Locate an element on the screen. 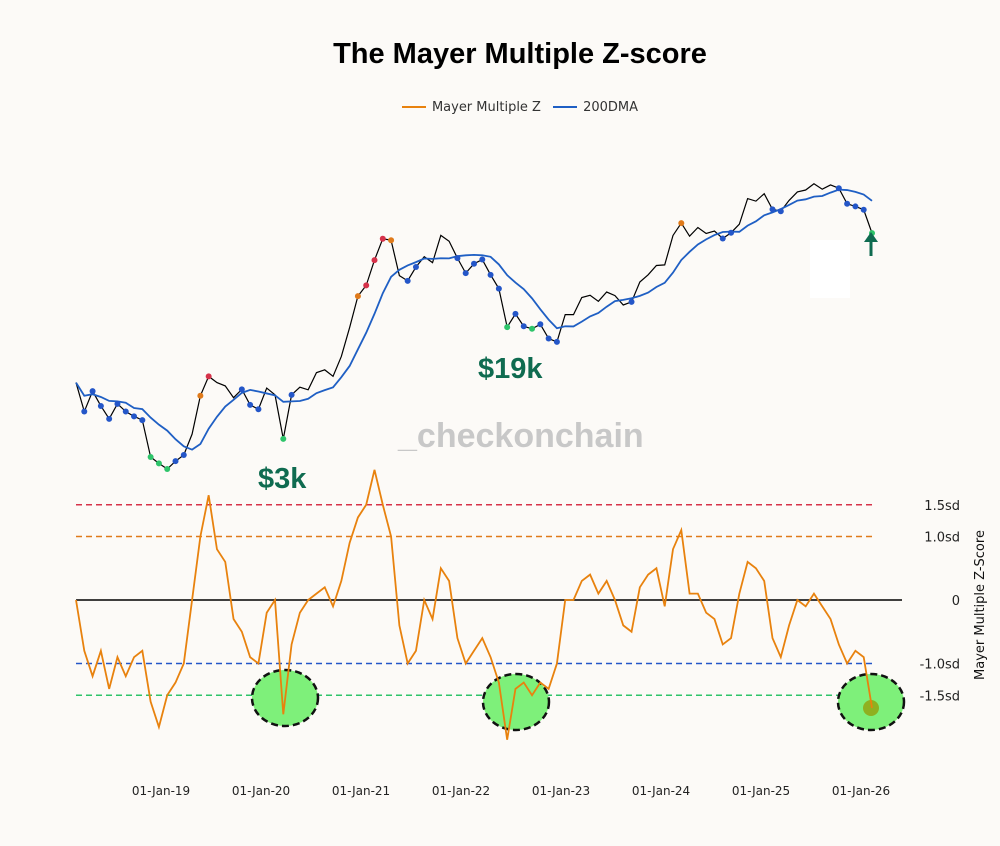 The height and width of the screenshot is (846, 1000). z-level-label: -1.5sd is located at coordinates (940, 696).